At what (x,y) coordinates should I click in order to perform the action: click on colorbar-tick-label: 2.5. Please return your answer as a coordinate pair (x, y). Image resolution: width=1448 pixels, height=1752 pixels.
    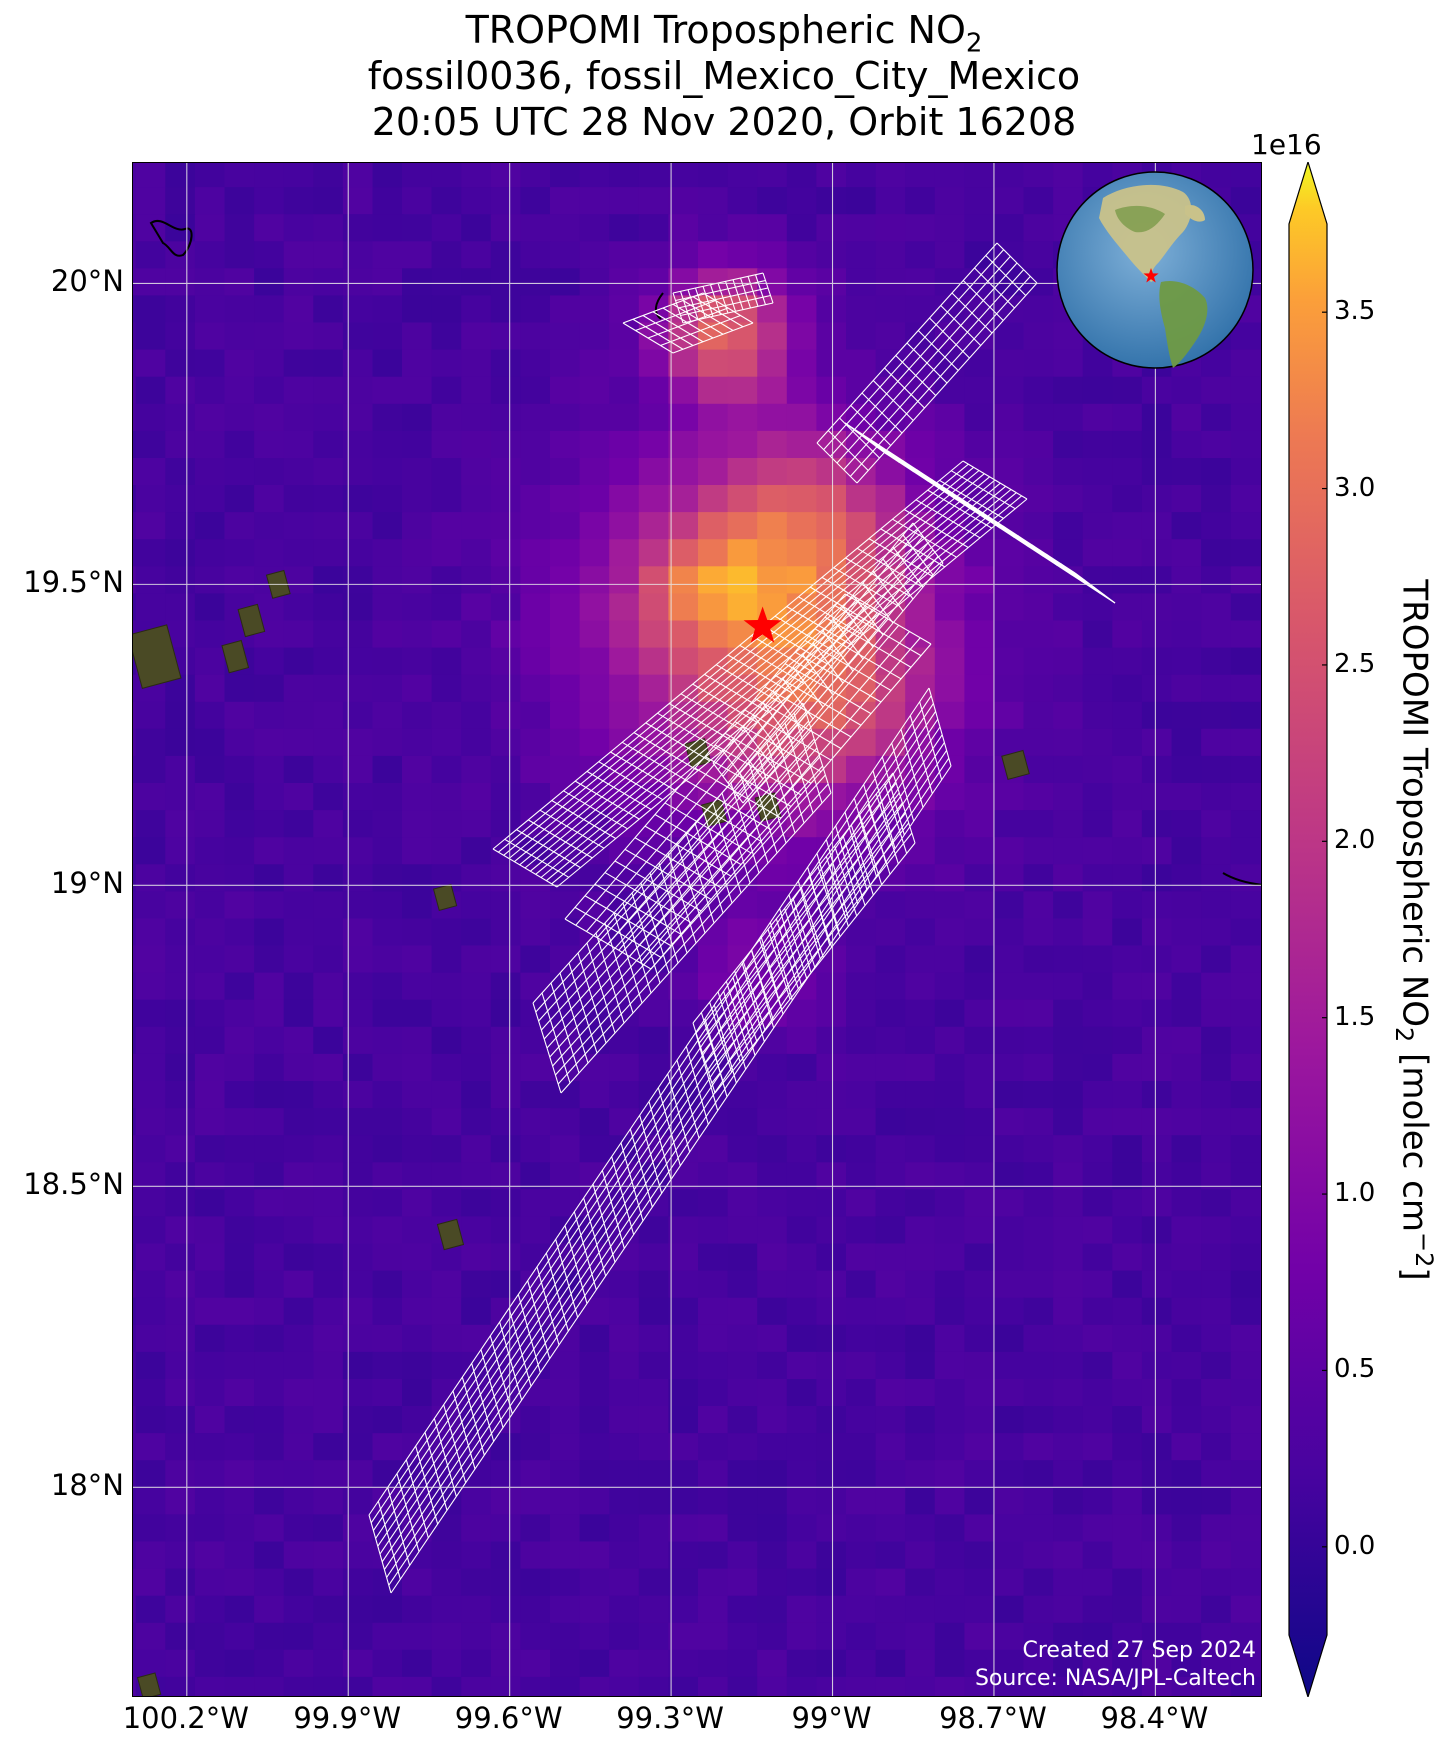
    Looking at the image, I should click on (1355, 663).